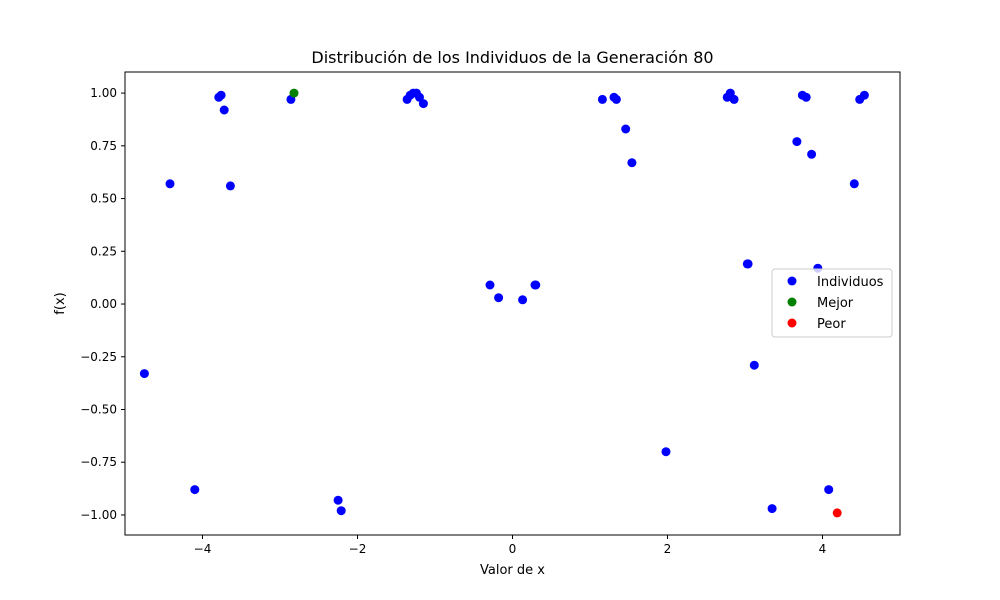 The width and height of the screenshot is (1000, 600). I want to click on legend-label-individuos: Individuos, so click(850, 282).